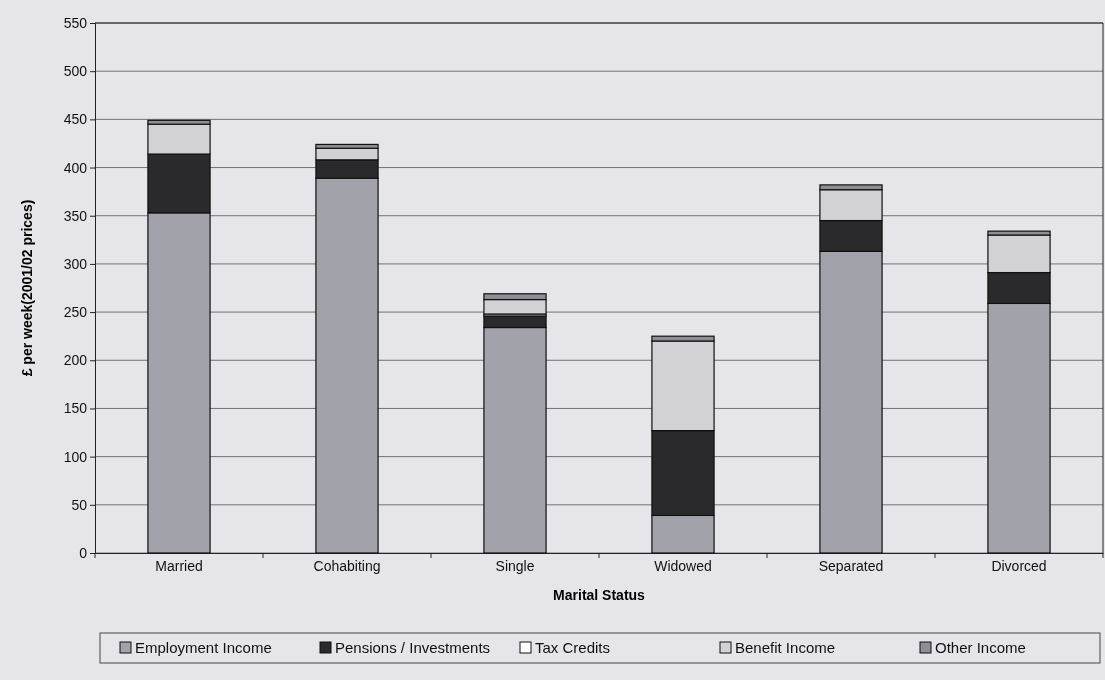 This screenshot has height=680, width=1105. I want to click on y-tick-label: 50, so click(79, 504).